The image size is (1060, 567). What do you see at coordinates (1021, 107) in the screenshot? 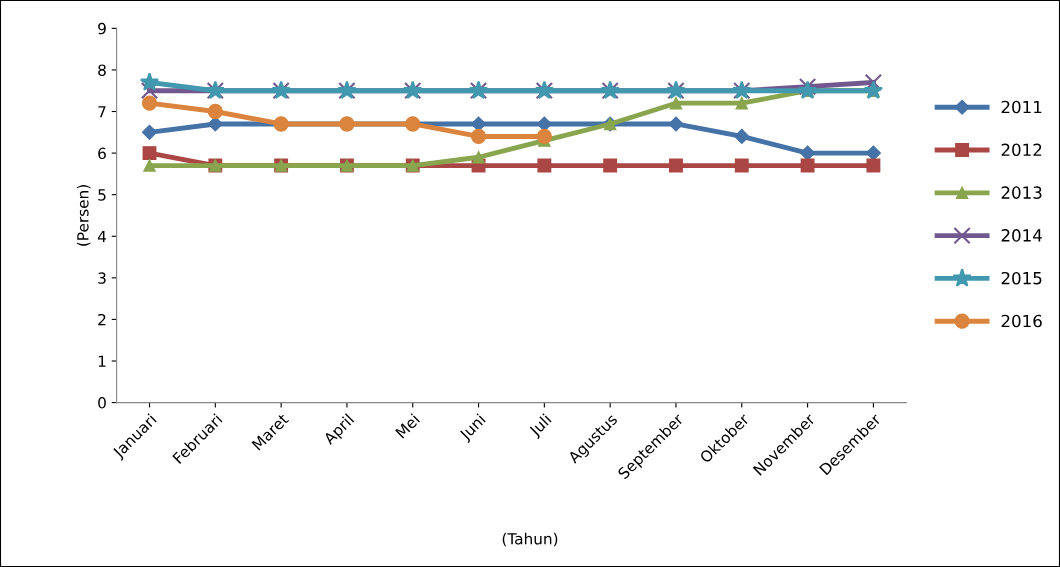
I see `legend-label: 2011` at bounding box center [1021, 107].